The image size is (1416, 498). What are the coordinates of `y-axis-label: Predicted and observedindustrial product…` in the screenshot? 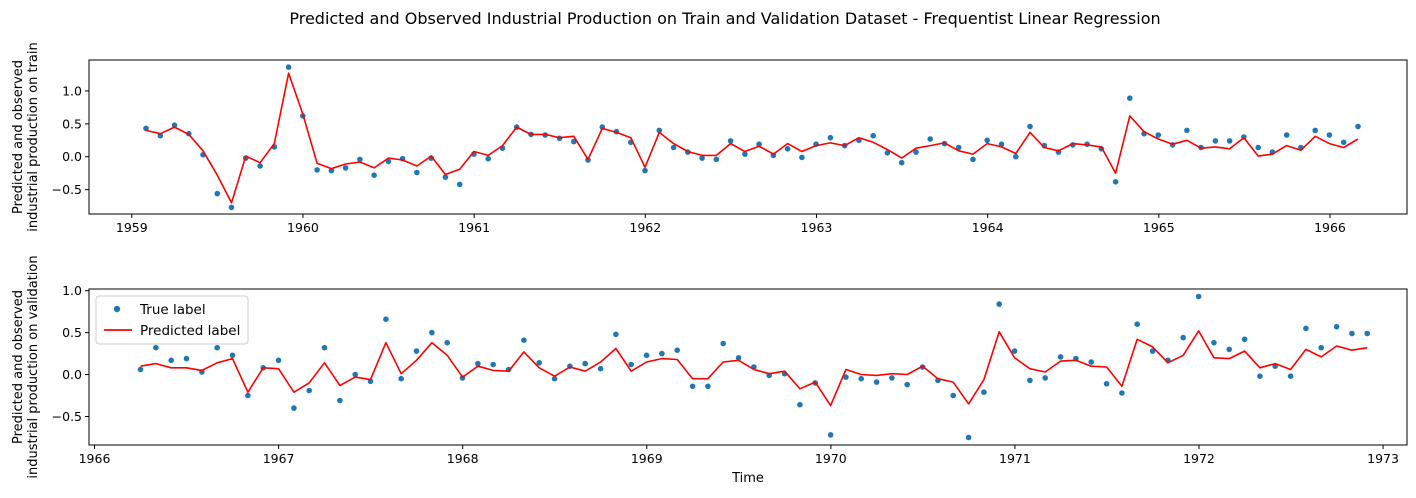 It's located at (26, 366).